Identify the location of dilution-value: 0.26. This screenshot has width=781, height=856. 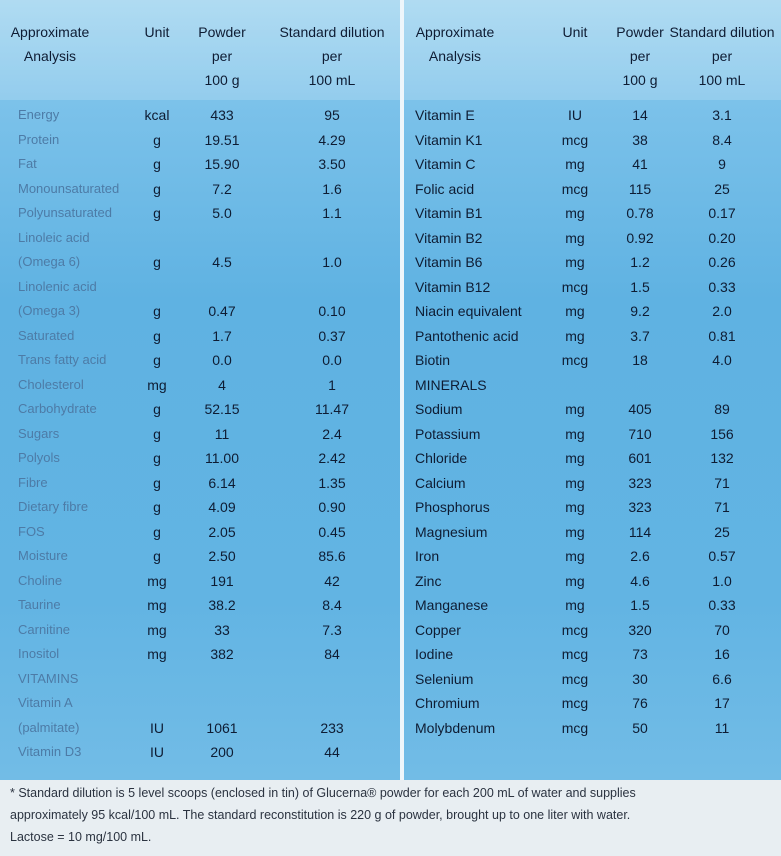
(722, 262).